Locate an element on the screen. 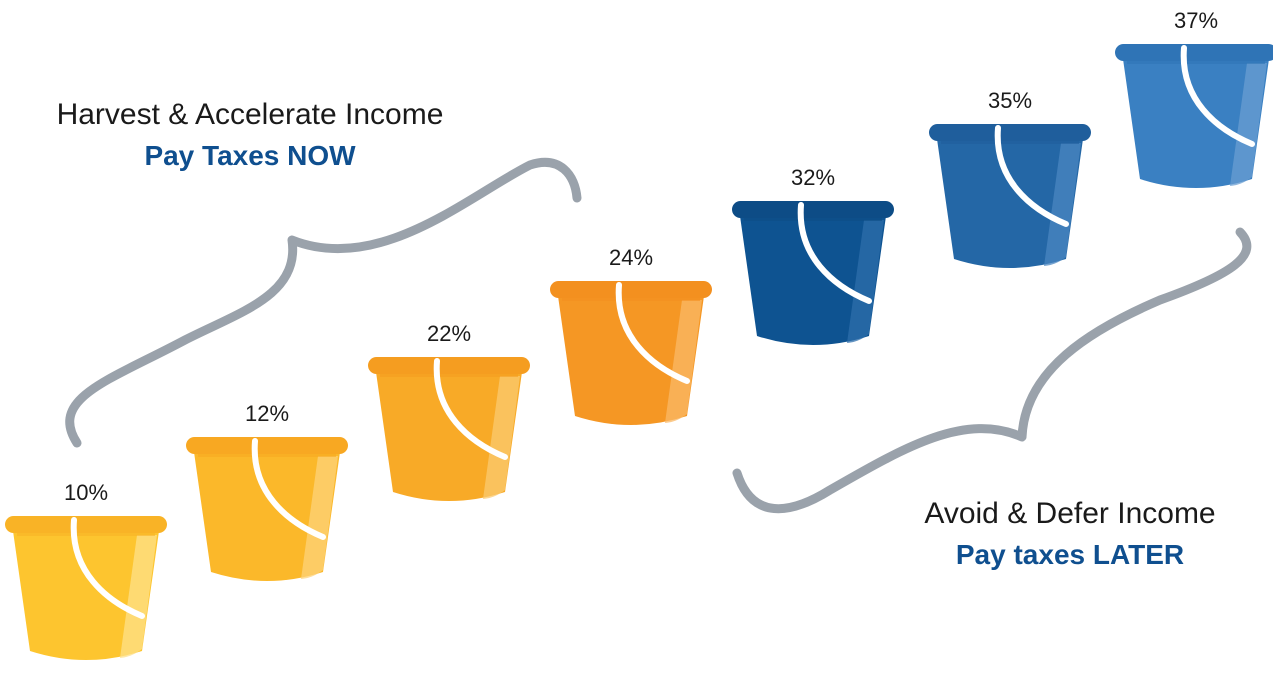  defer-title: Avoid & Defer Income is located at coordinates (1070, 513).